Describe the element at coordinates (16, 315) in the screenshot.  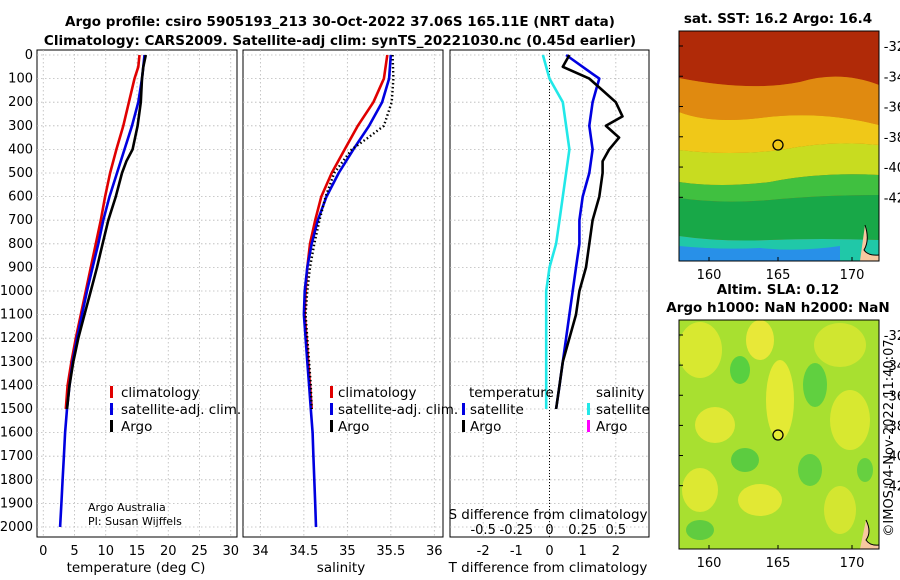
I see `depth-tick-label: 1100` at that location.